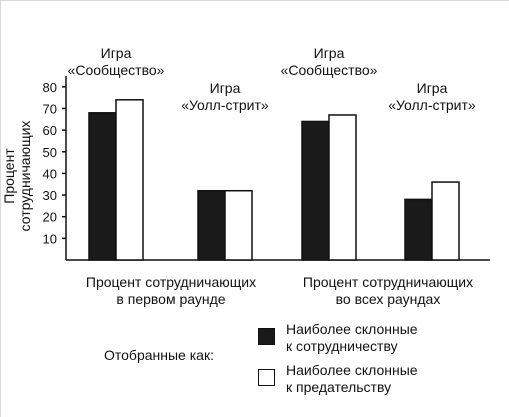  I want to click on x-category-label: Процент сотрудничающих в первом раунде, so click(171, 290).